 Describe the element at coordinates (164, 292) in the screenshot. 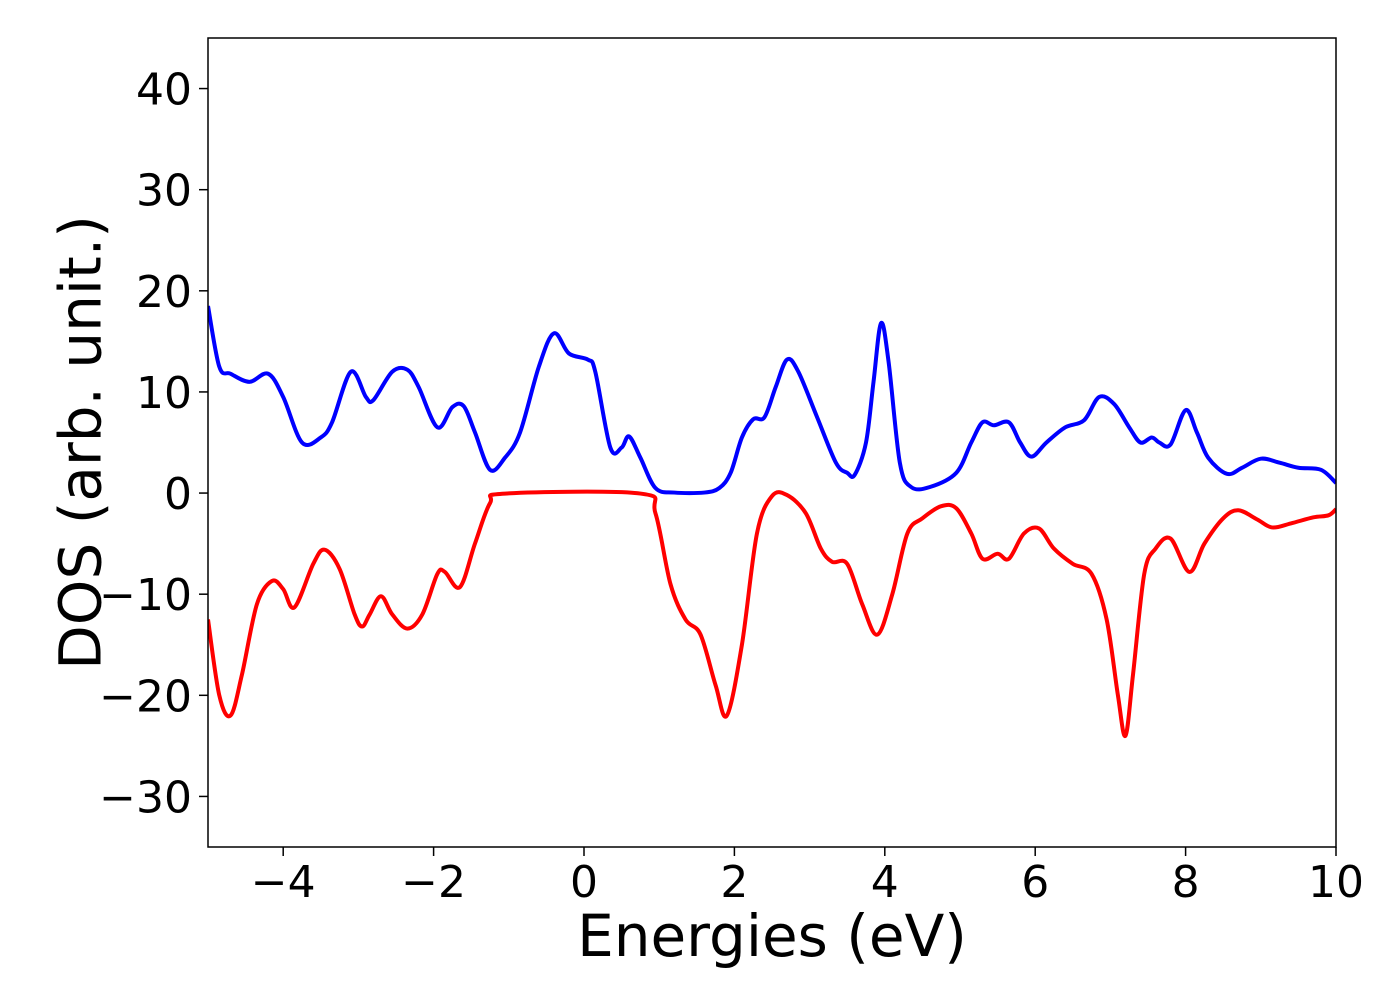

I see `y-tick-label: 20` at that location.